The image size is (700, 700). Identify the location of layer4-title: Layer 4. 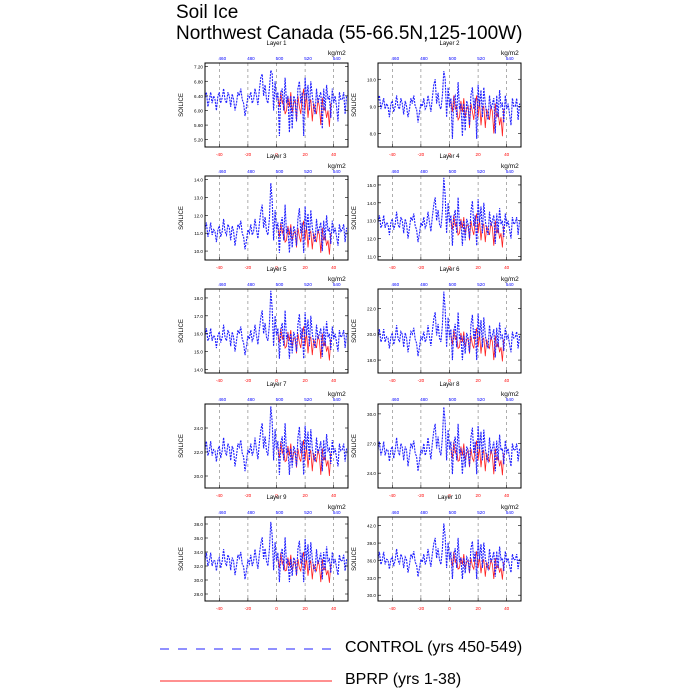
(449, 157).